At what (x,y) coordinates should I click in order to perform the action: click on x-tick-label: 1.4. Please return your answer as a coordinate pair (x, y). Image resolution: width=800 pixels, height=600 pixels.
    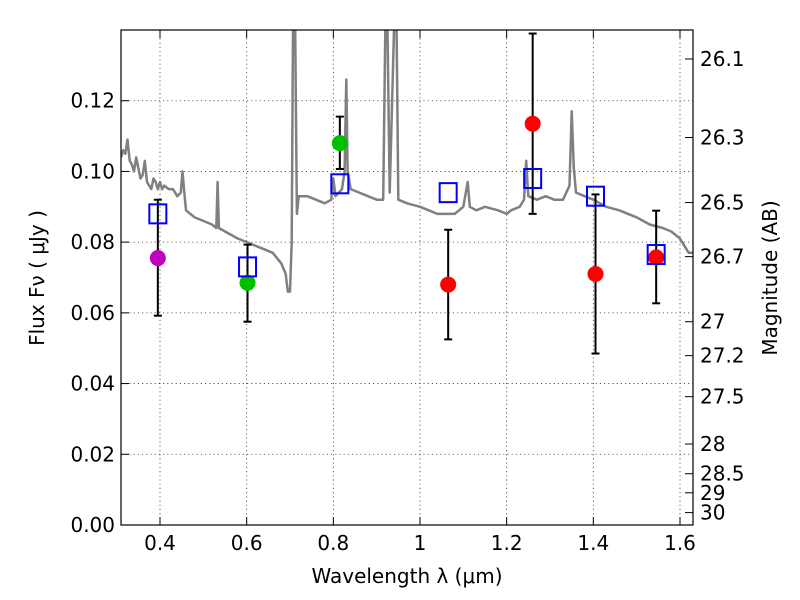
    Looking at the image, I should click on (593, 543).